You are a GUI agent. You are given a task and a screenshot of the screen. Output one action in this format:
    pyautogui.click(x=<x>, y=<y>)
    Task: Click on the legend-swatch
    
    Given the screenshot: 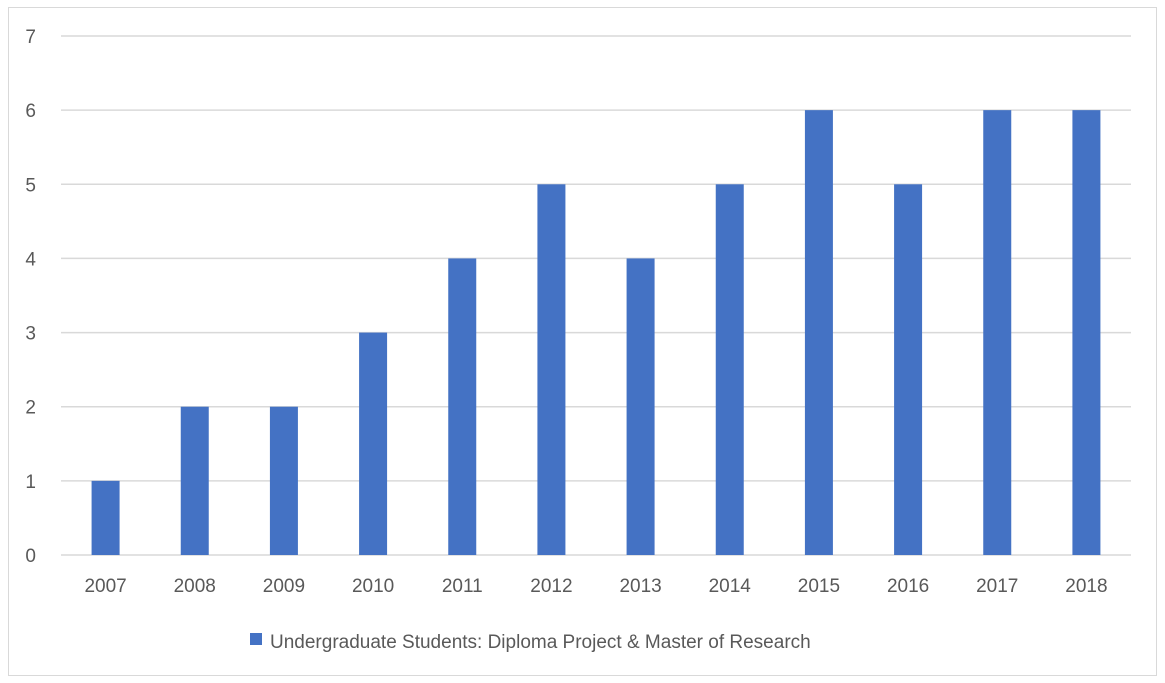 What is the action you would take?
    pyautogui.click(x=256, y=639)
    